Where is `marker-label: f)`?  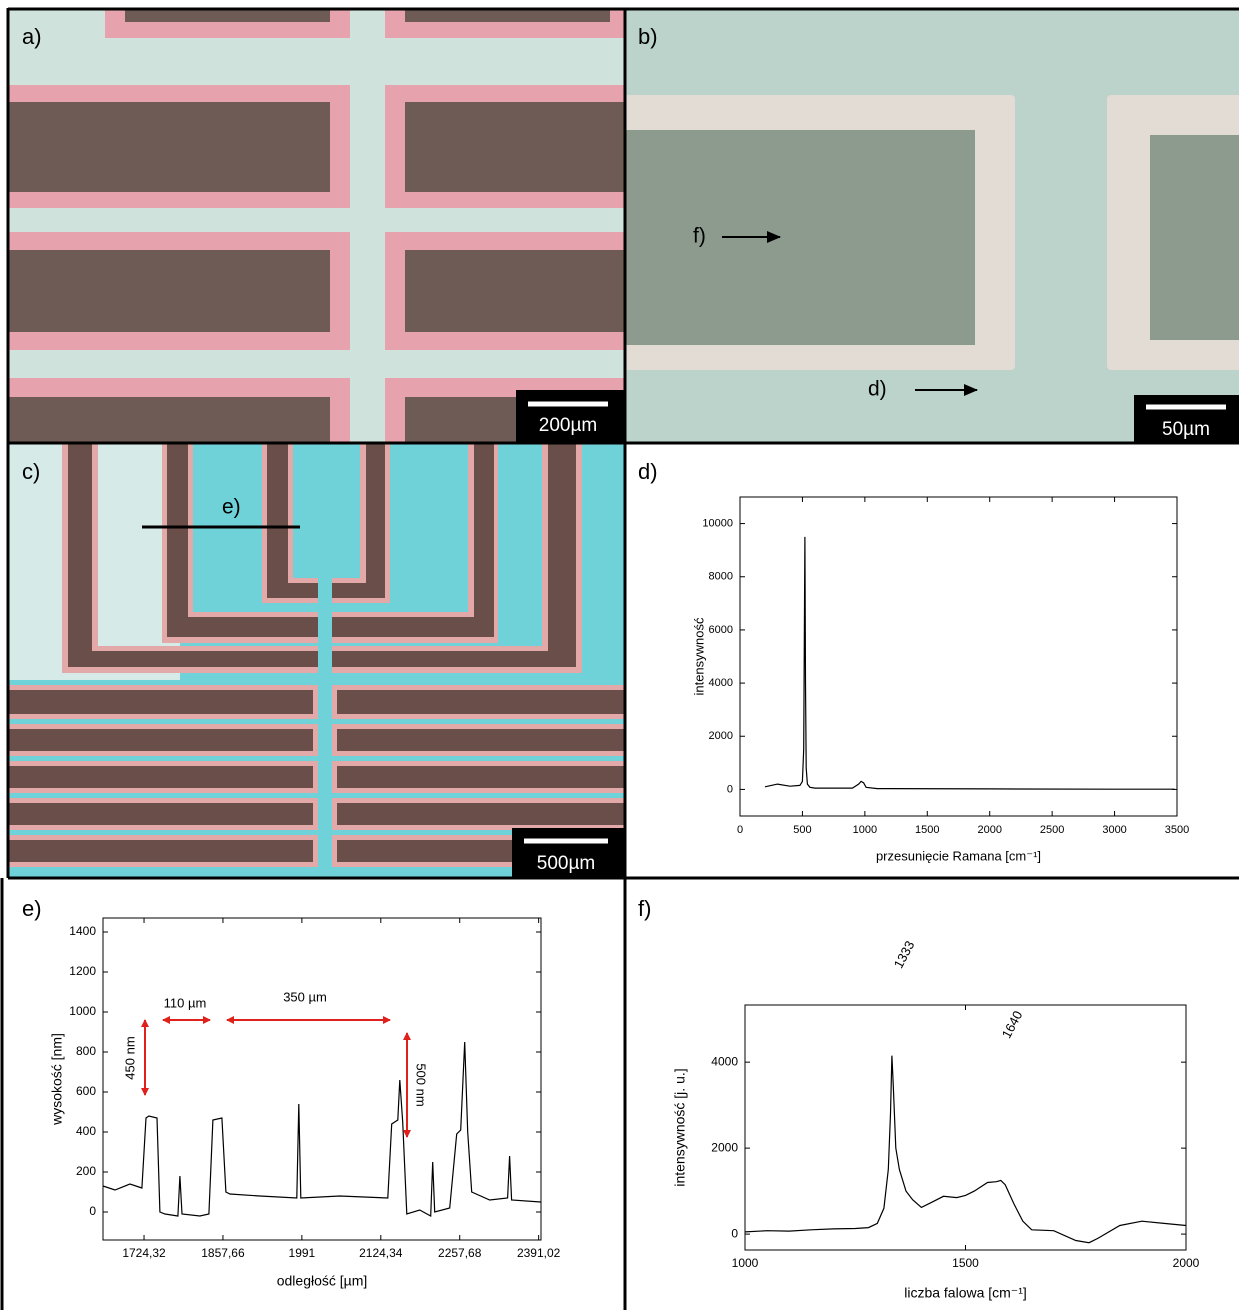 marker-label: f) is located at coordinates (699, 236).